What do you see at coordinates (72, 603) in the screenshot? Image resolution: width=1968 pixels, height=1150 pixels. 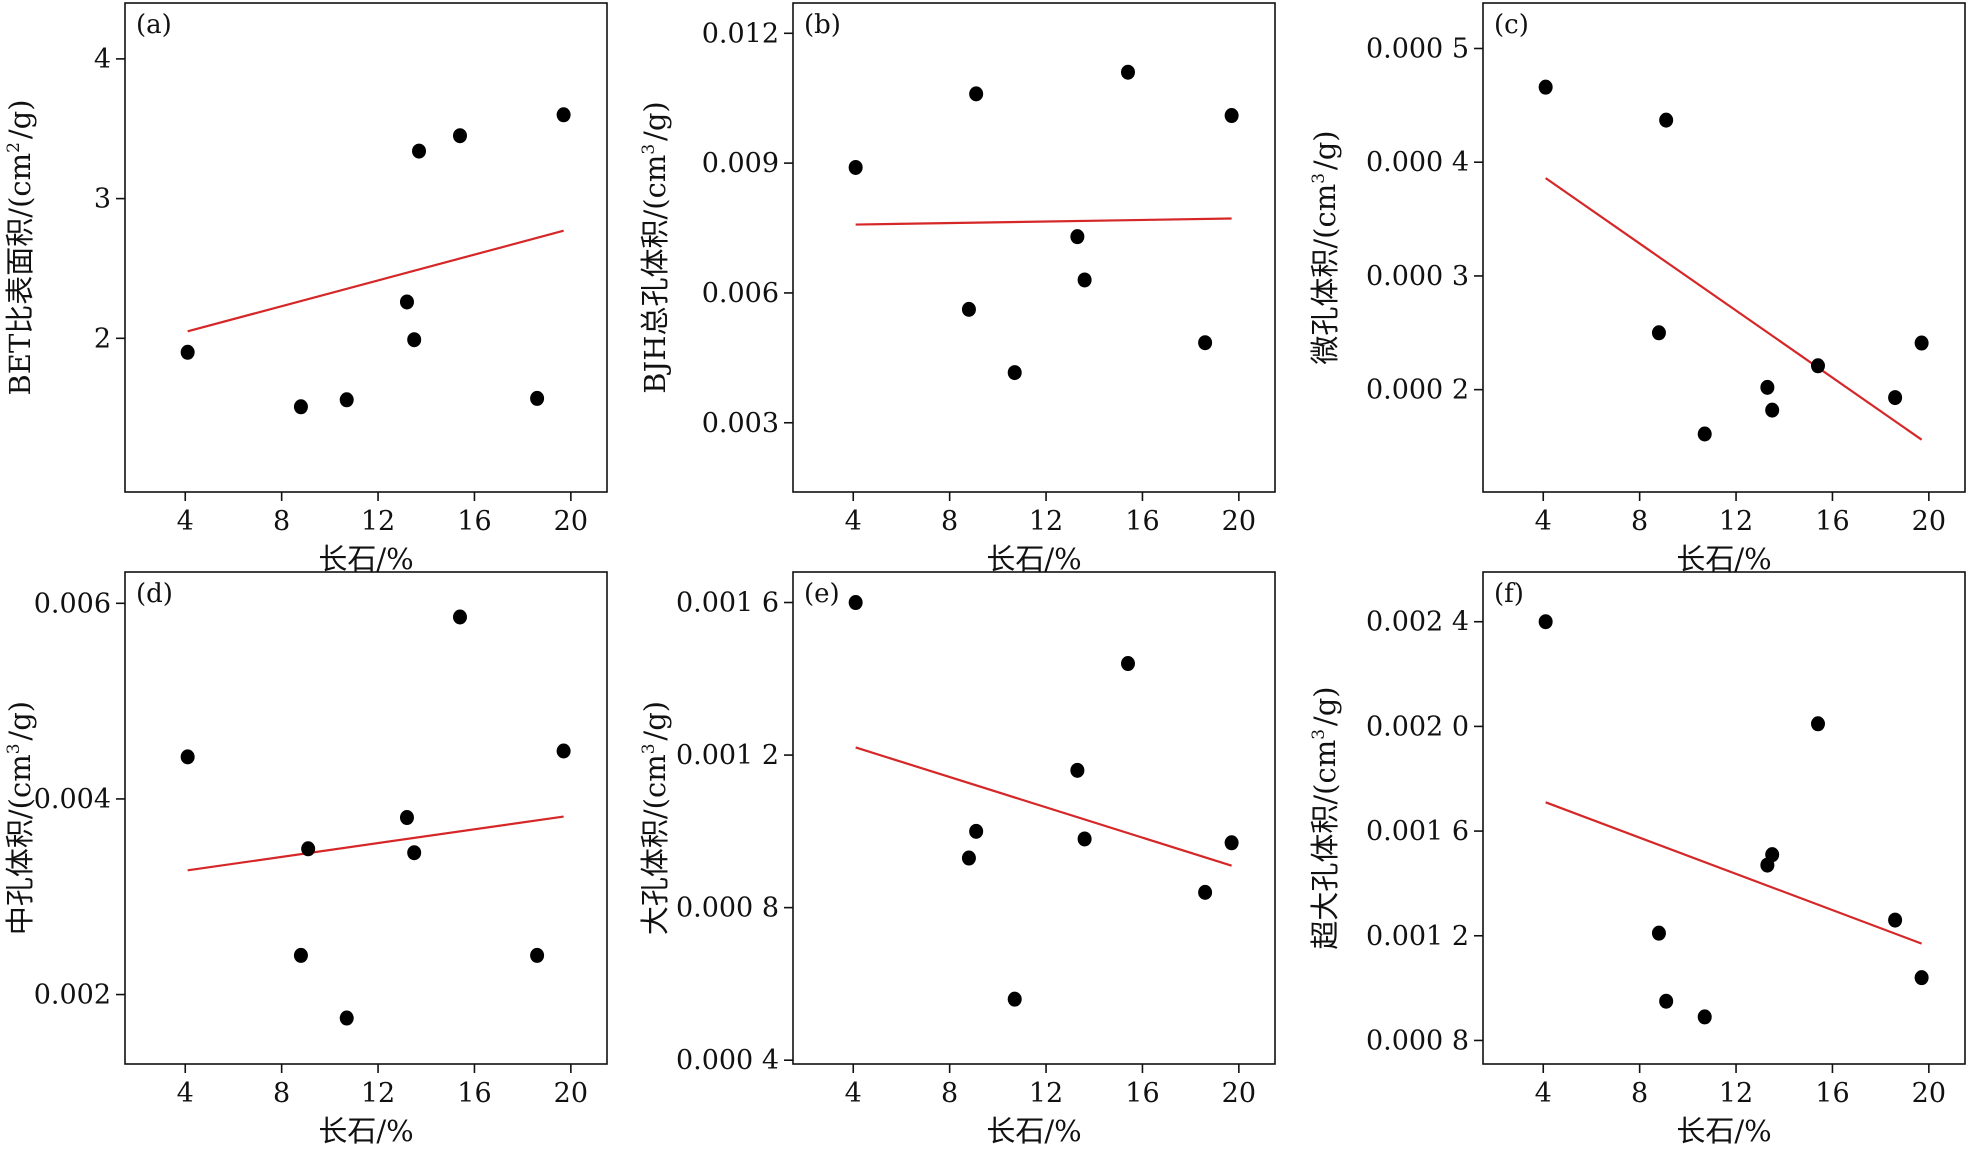 I see `y-tick-label: 0.006` at bounding box center [72, 603].